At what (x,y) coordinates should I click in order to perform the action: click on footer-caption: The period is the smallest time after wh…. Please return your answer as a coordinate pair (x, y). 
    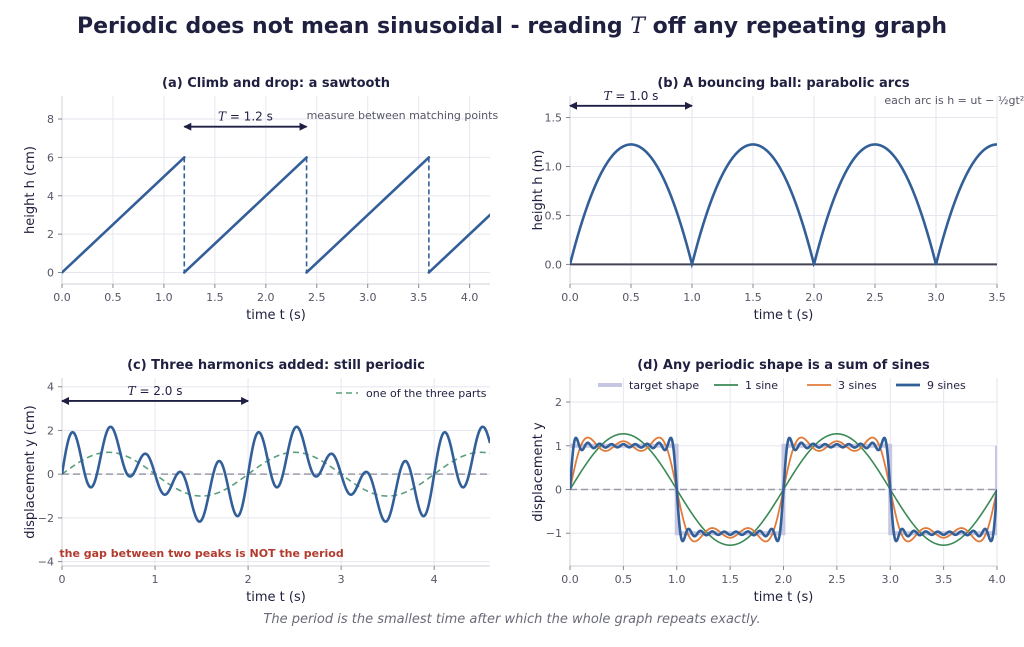
    Looking at the image, I should click on (512, 619).